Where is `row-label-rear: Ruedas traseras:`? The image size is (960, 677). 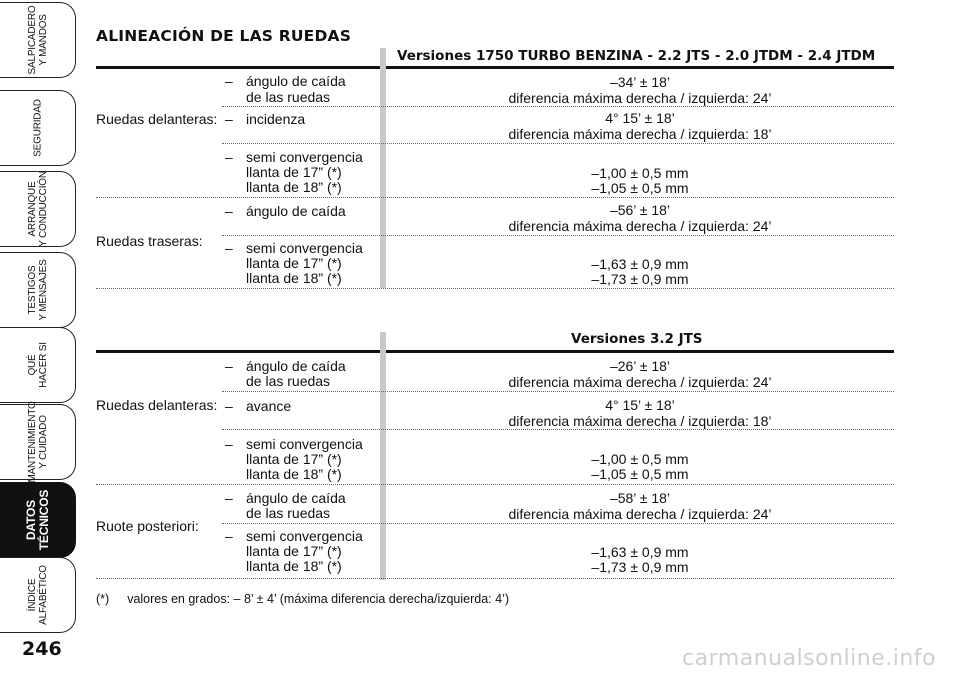 row-label-rear: Ruedas traseras: is located at coordinates (149, 241).